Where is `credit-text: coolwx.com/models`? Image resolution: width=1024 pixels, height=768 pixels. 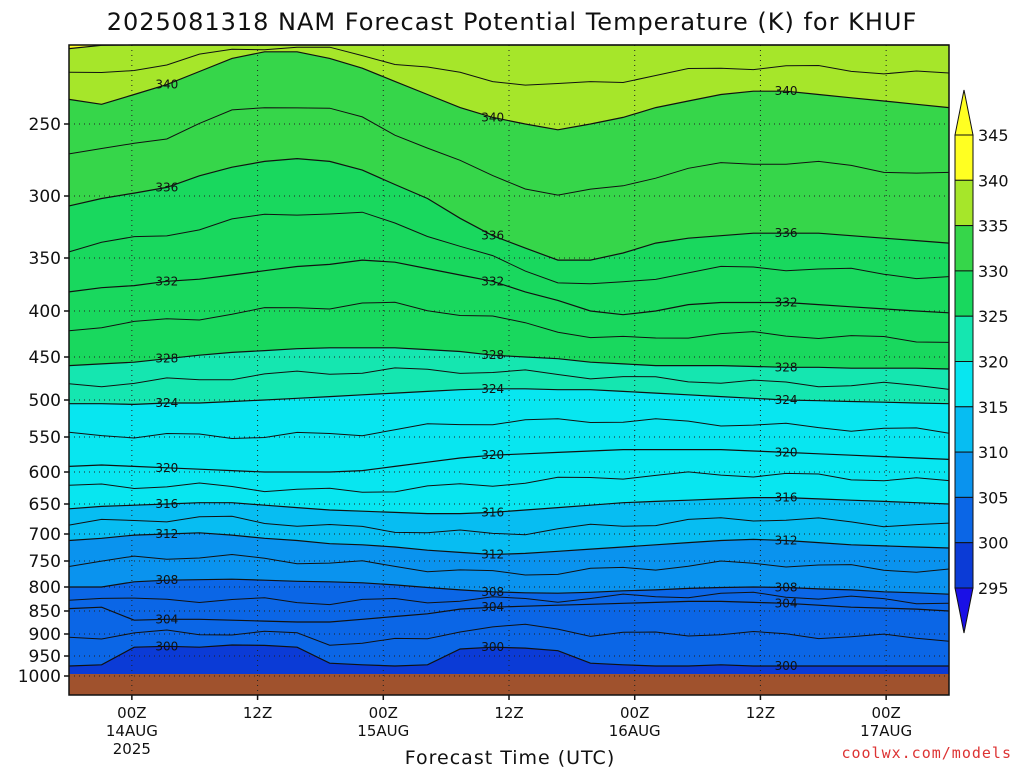
credit-text: coolwx.com/models is located at coordinates (926, 753).